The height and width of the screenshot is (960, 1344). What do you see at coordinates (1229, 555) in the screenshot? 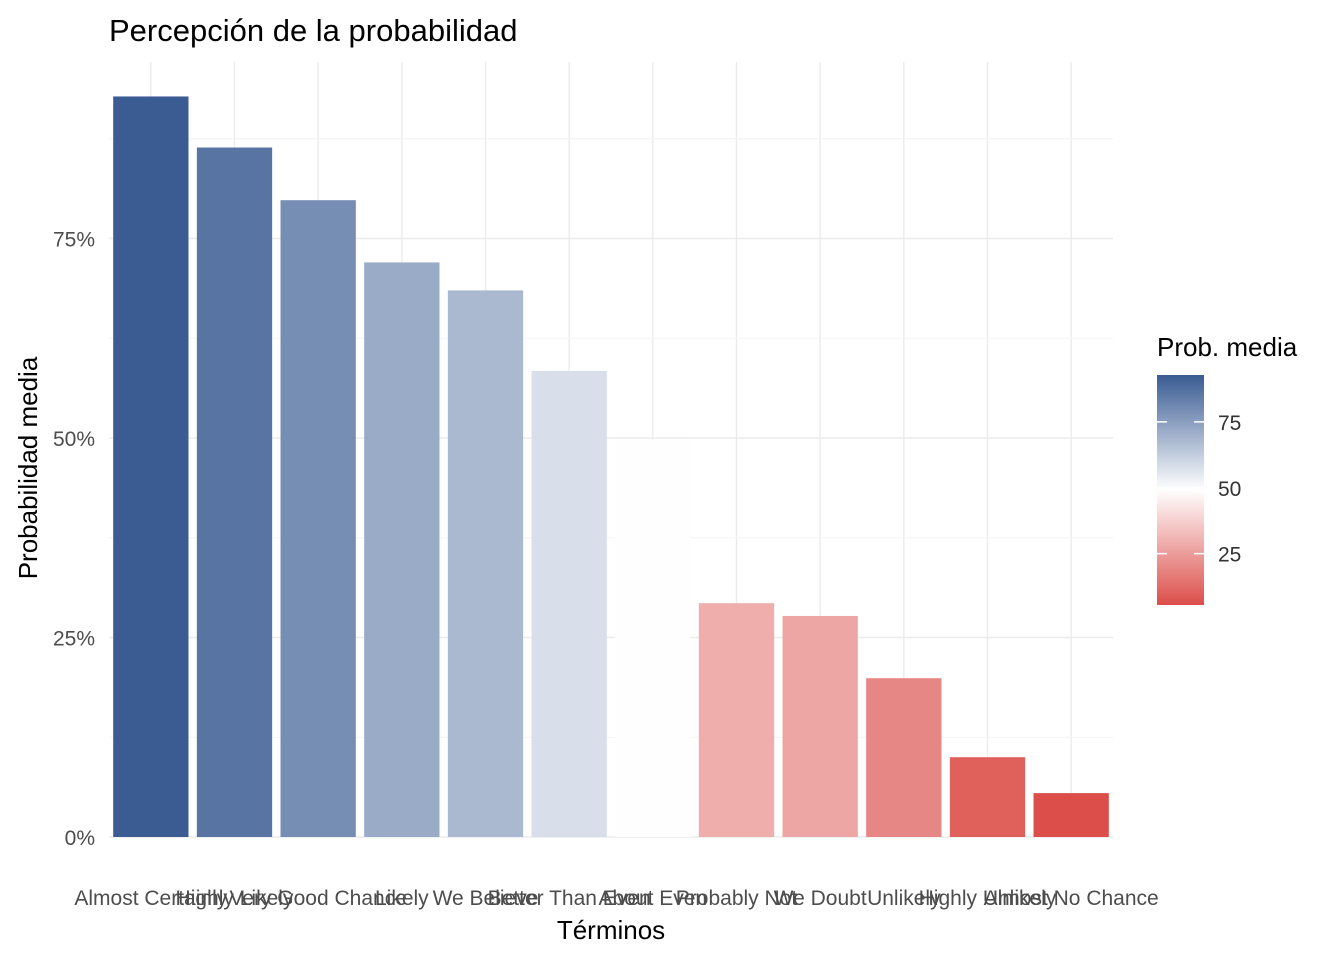
I see `legend-tick-label: 25` at bounding box center [1229, 555].